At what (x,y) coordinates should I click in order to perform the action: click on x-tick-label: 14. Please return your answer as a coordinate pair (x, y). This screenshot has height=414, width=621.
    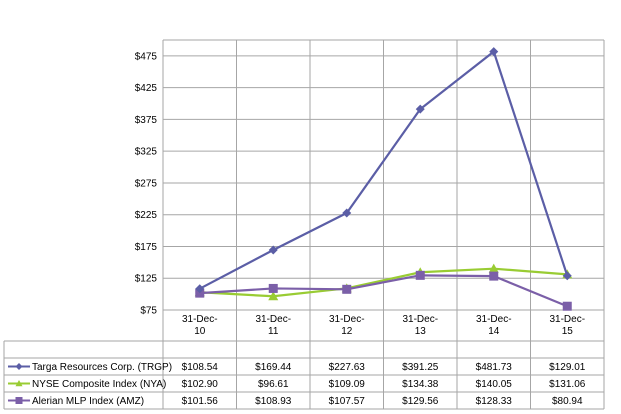
    Looking at the image, I should click on (494, 331).